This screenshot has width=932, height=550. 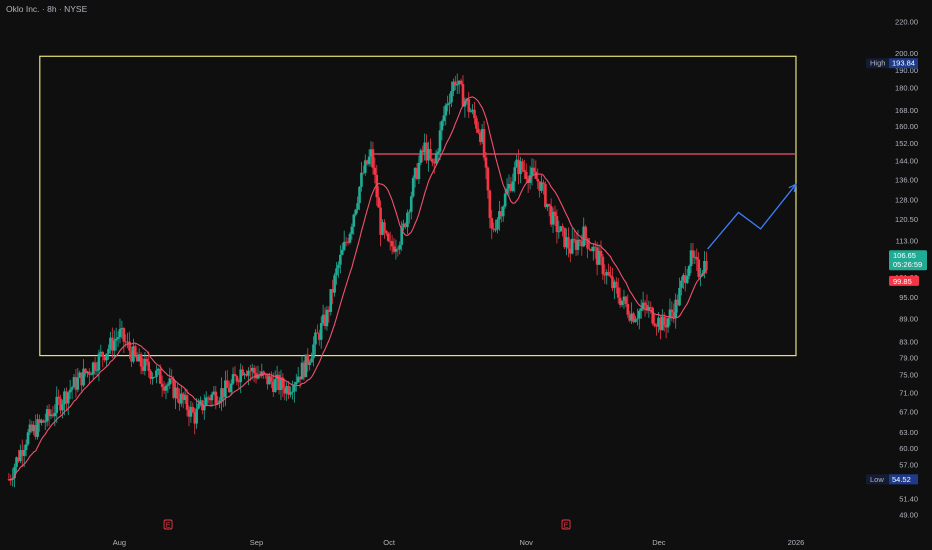 What do you see at coordinates (906, 199) in the screenshot?
I see `y-tick-label: 128.00` at bounding box center [906, 199].